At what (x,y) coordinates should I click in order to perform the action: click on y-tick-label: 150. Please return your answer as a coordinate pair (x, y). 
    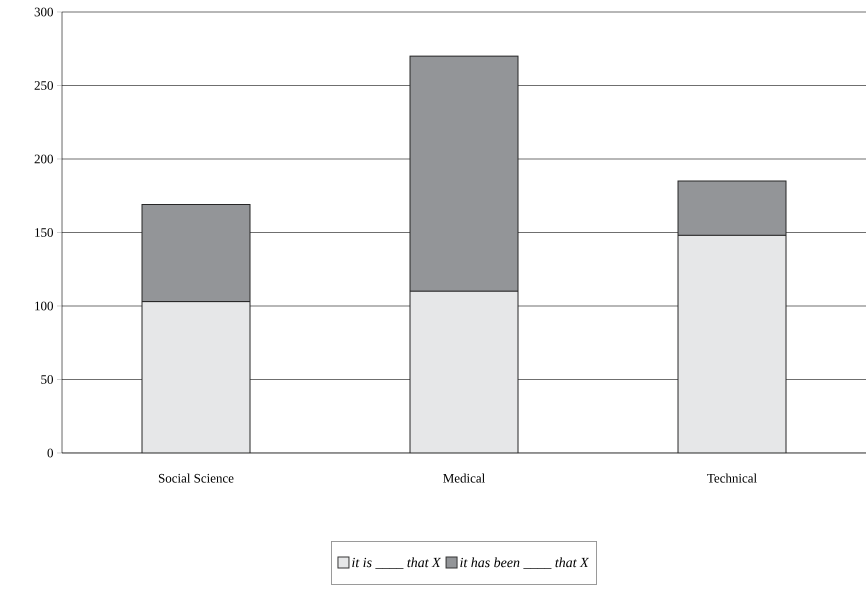
    Looking at the image, I should click on (44, 232).